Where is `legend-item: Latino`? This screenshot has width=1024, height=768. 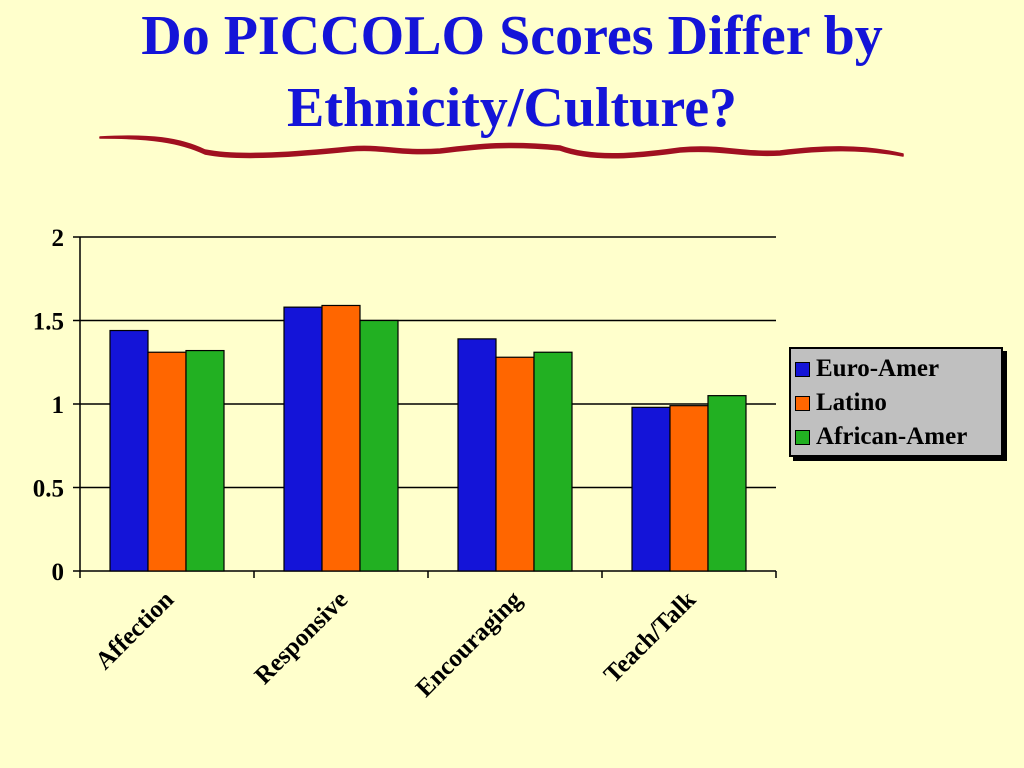
legend-item: Latino is located at coordinates (898, 403).